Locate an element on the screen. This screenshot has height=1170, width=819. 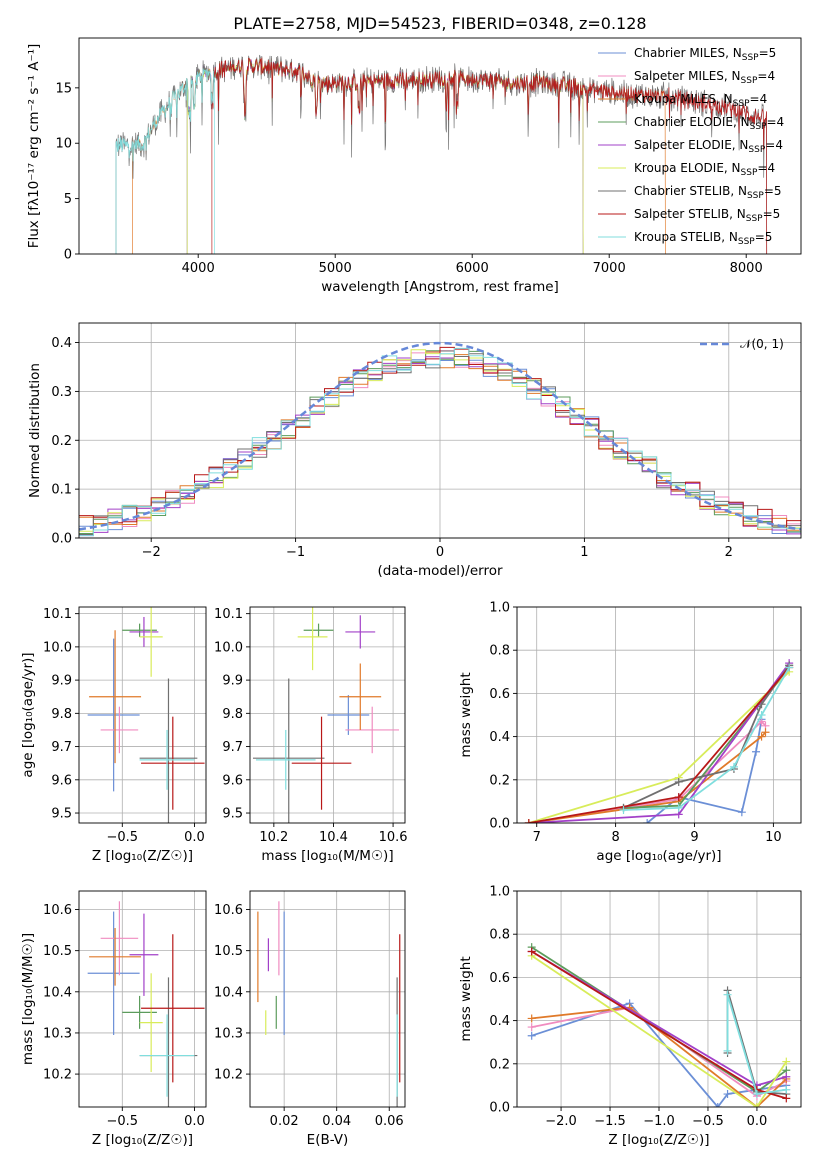
y-axis-label: Flux [fλ10⁻¹⁷ erg cm⁻² s⁻¹ A⁻¹] is located at coordinates (34, 146).